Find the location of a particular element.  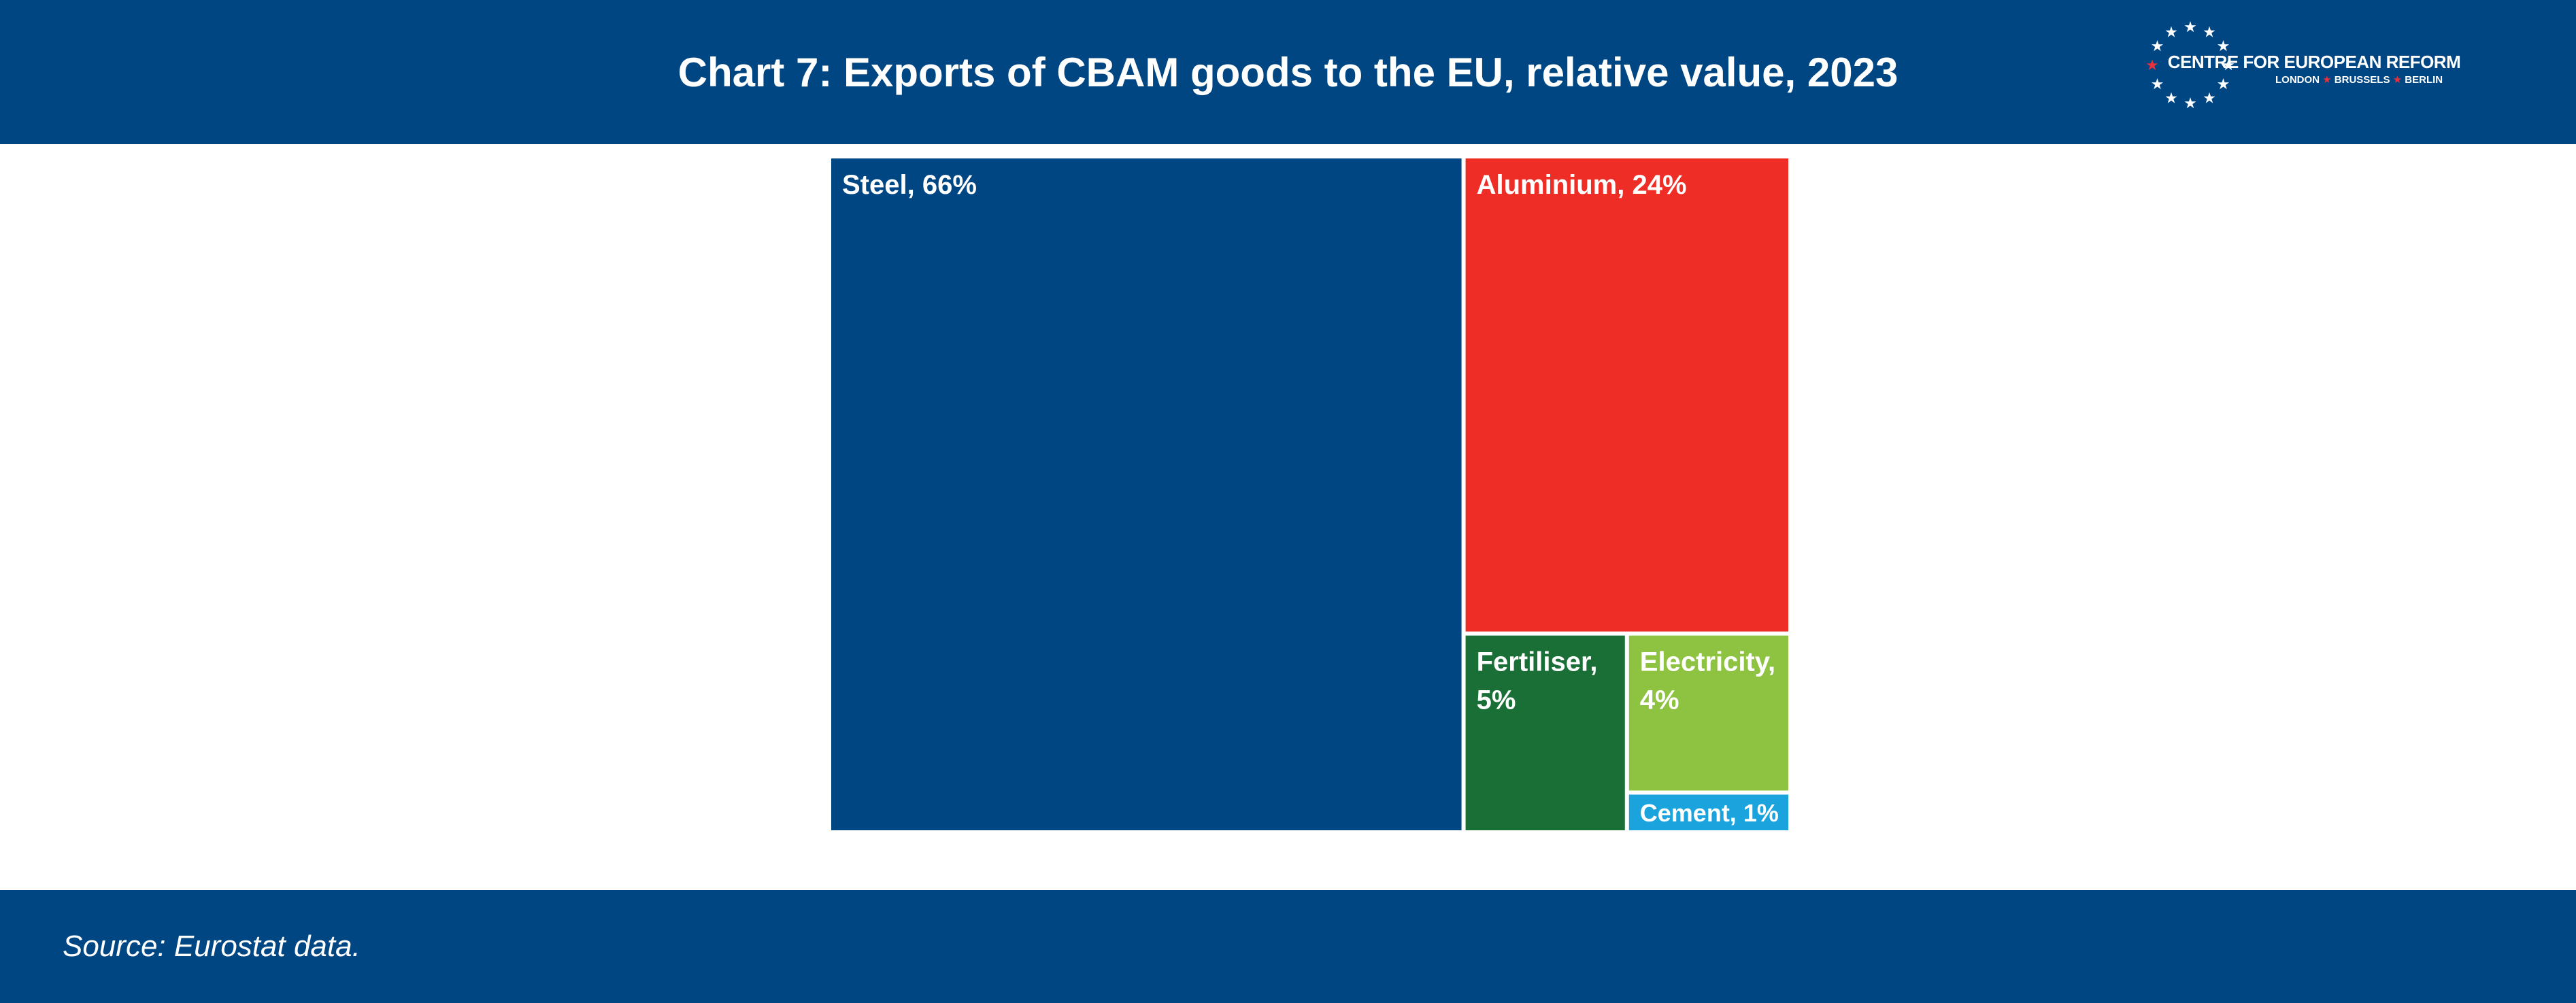

treemap-tile-cement: Cement, 1% is located at coordinates (1708, 812).